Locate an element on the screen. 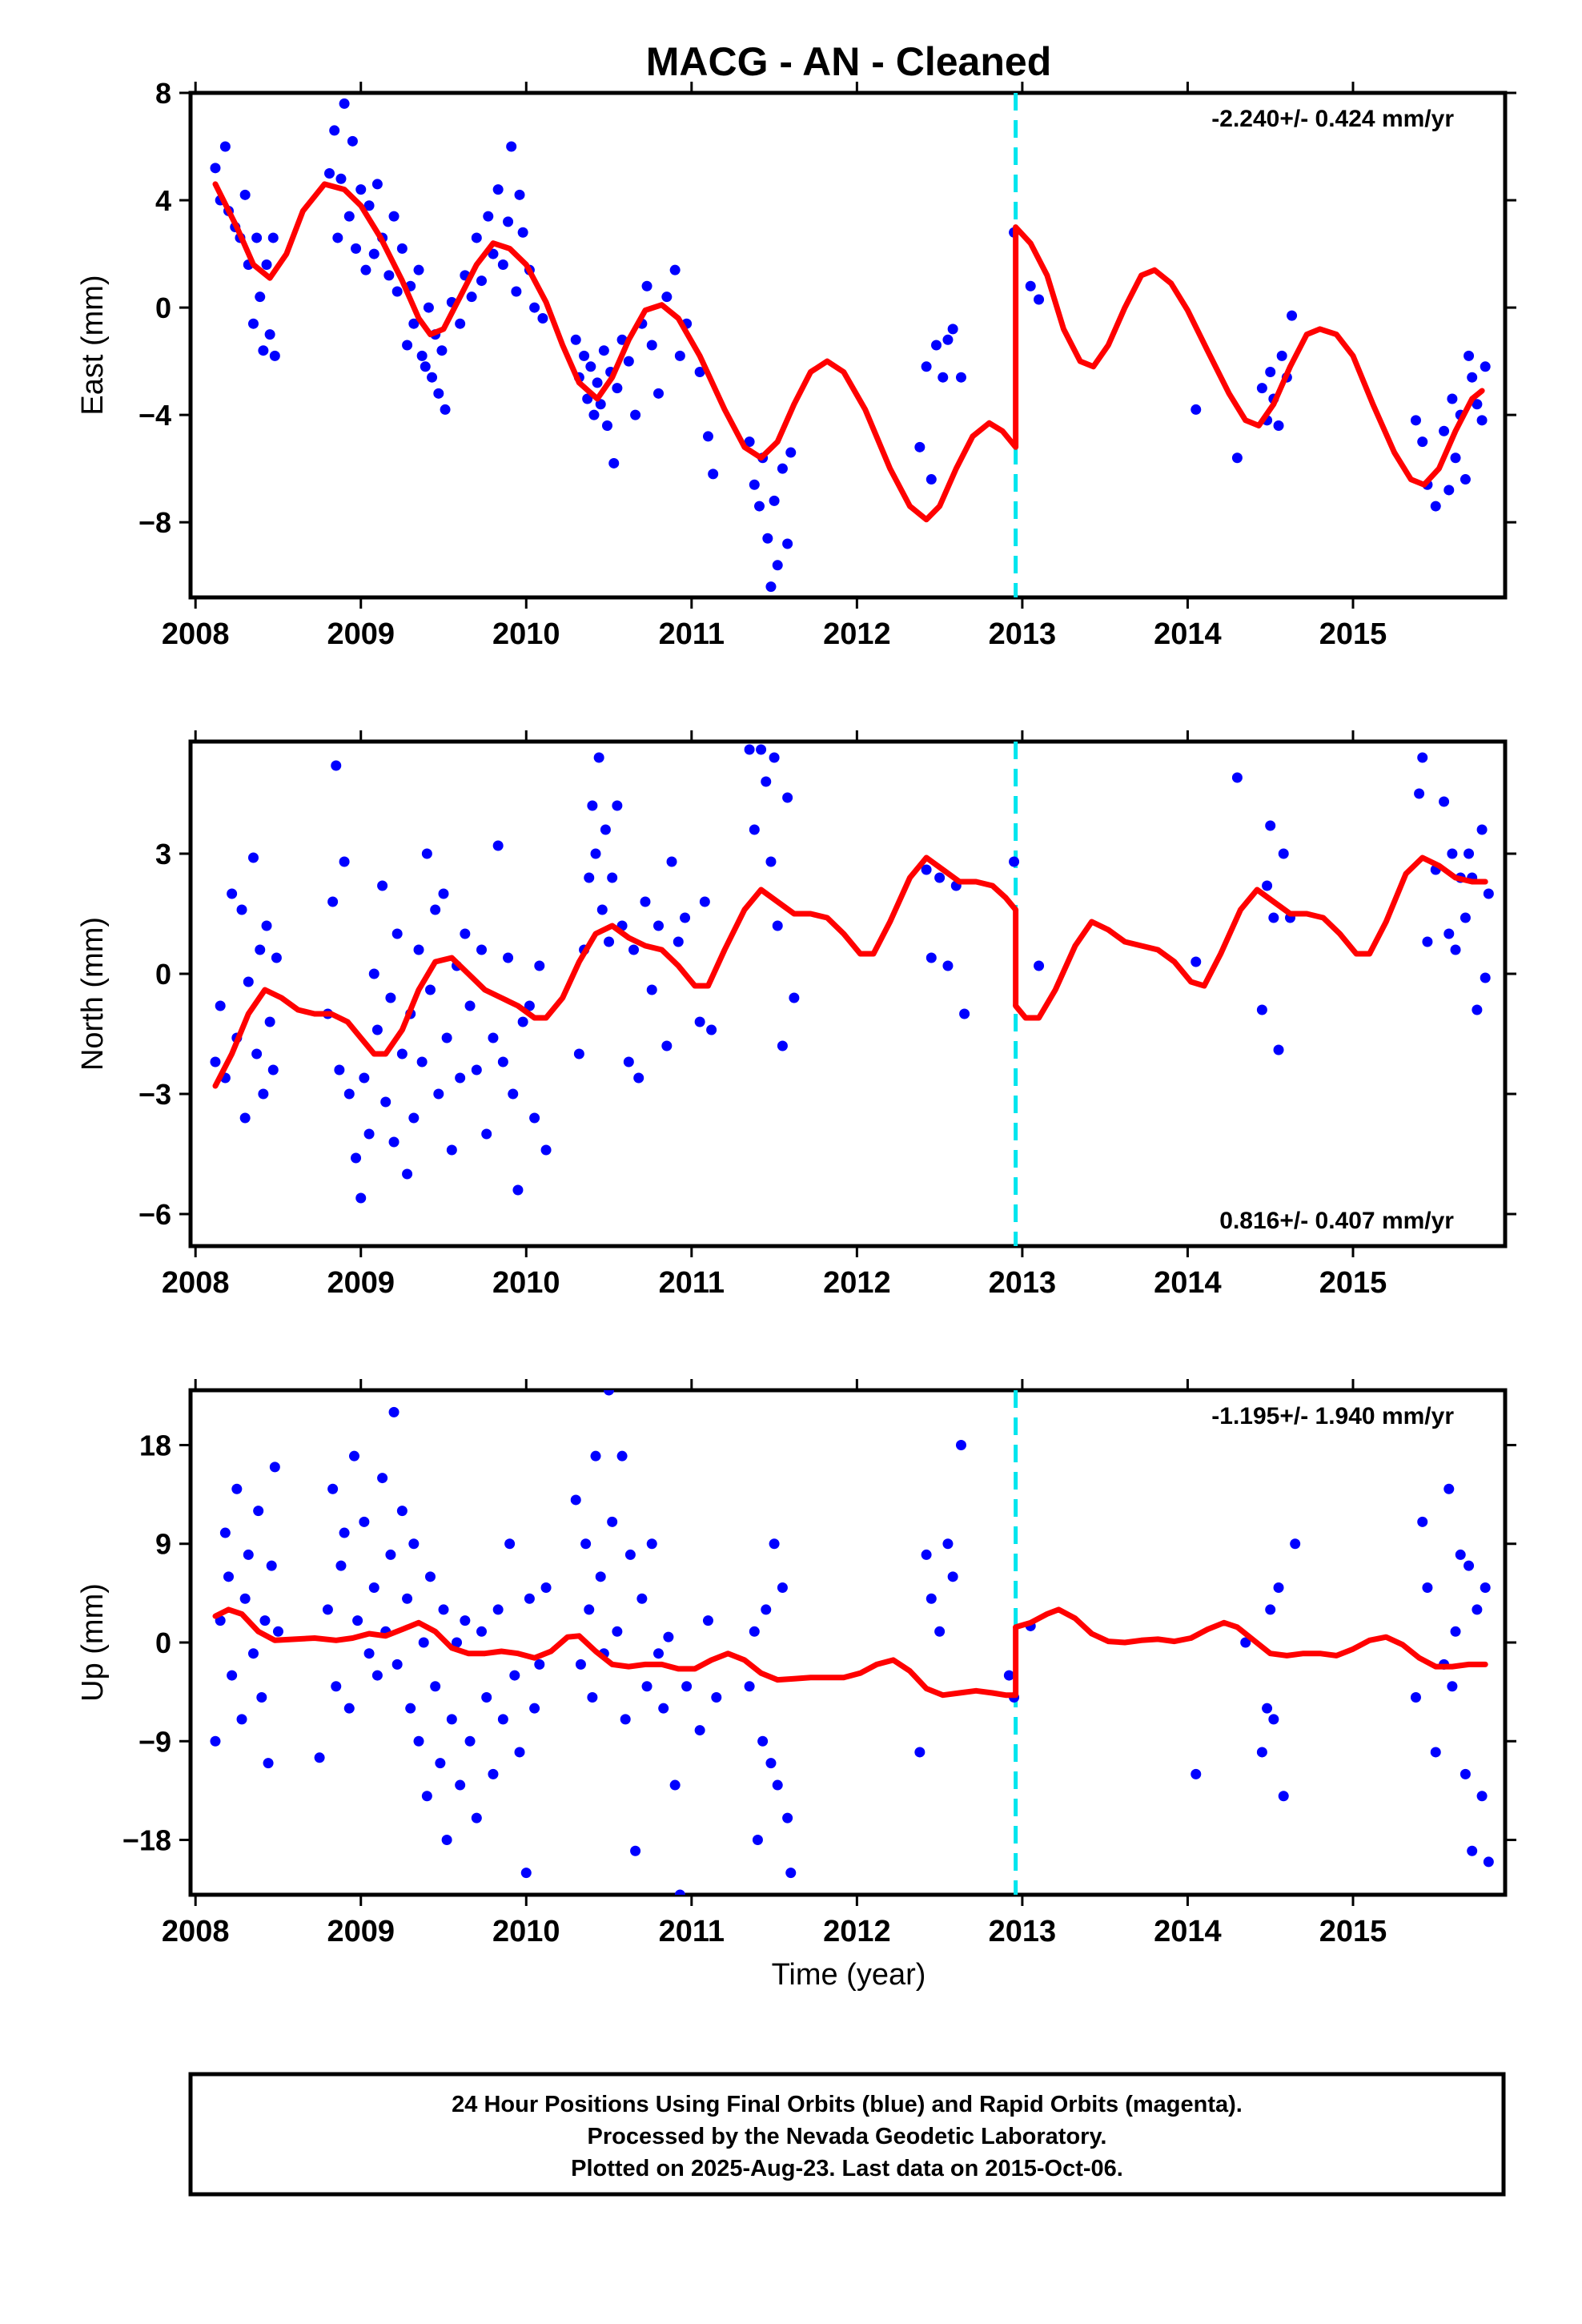 Image resolution: width=1582 pixels, height=2324 pixels. y-tick-label: 18 is located at coordinates (155, 1445).